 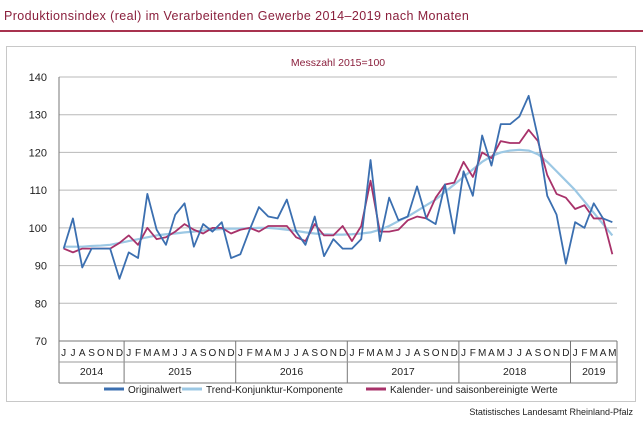 What do you see at coordinates (403, 372) in the screenshot?
I see `year-label: 2017` at bounding box center [403, 372].